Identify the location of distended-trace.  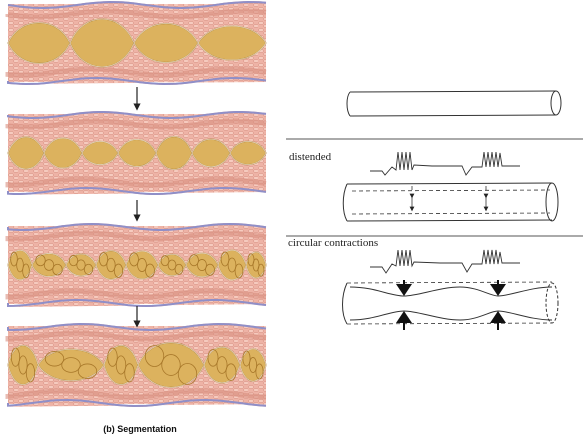
(445, 163).